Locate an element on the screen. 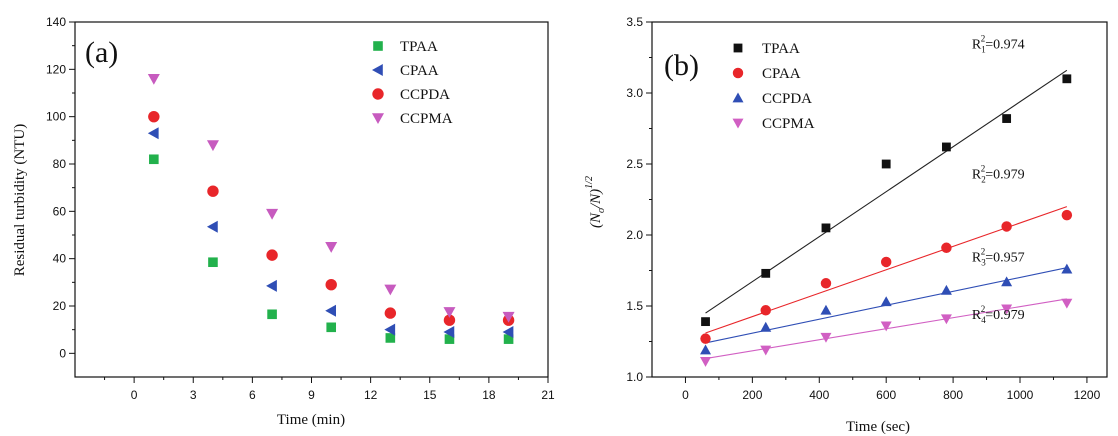  r2-label-value: =0.957 is located at coordinates (1004, 258).